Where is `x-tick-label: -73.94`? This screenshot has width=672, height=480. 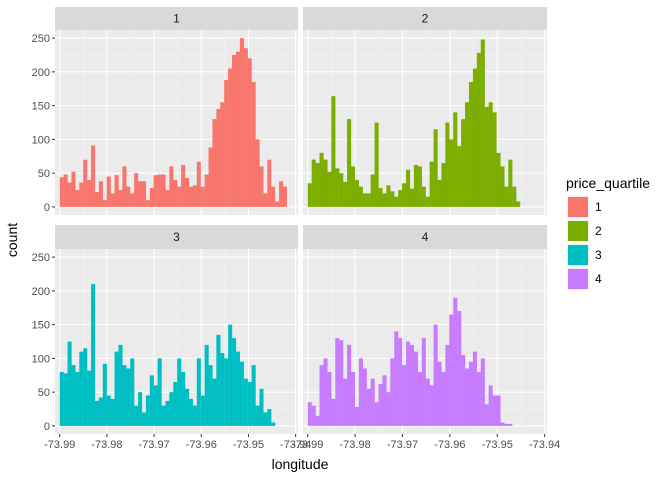
x-tick-label: -73.94 is located at coordinates (544, 445).